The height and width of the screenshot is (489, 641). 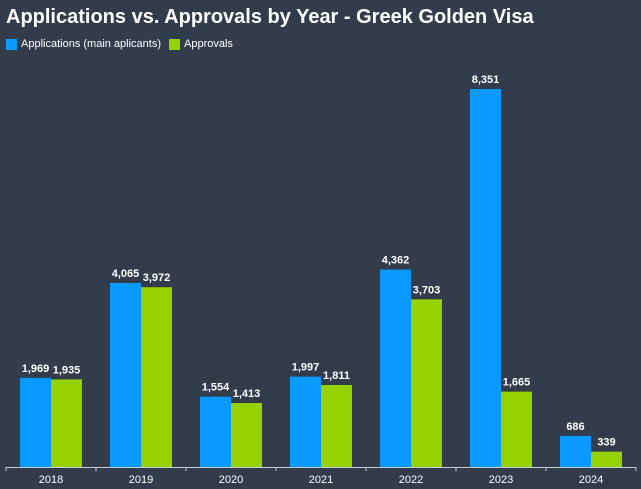 I want to click on data-label-applications-2024: 686, so click(x=575, y=427).